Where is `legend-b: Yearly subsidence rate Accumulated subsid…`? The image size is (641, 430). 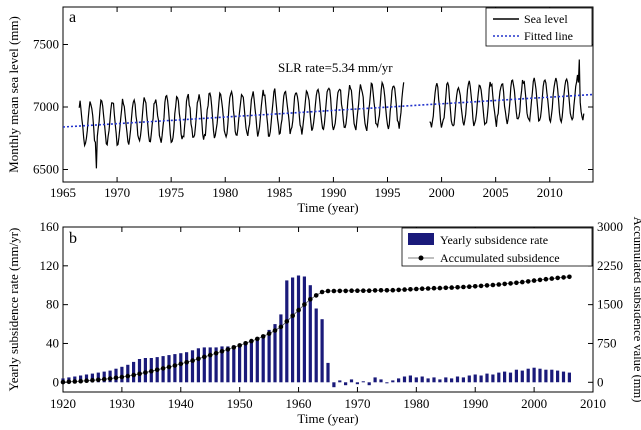 legend-b: Yearly subsidence rate Accumulated subsid… is located at coordinates (497, 247).